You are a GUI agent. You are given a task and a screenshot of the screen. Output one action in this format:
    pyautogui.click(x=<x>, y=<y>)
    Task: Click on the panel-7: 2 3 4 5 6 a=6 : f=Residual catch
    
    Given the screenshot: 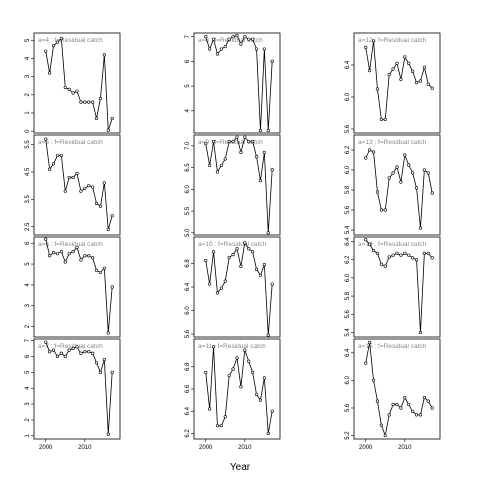 What is the action you would take?
    pyautogui.click(x=73, y=287)
    